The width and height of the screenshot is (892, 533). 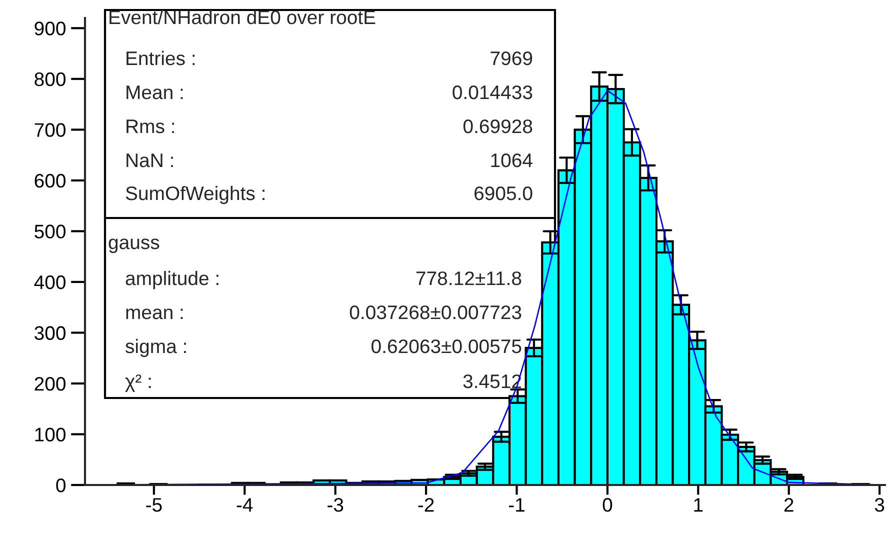 I want to click on annotation: 7969, so click(x=511, y=58).